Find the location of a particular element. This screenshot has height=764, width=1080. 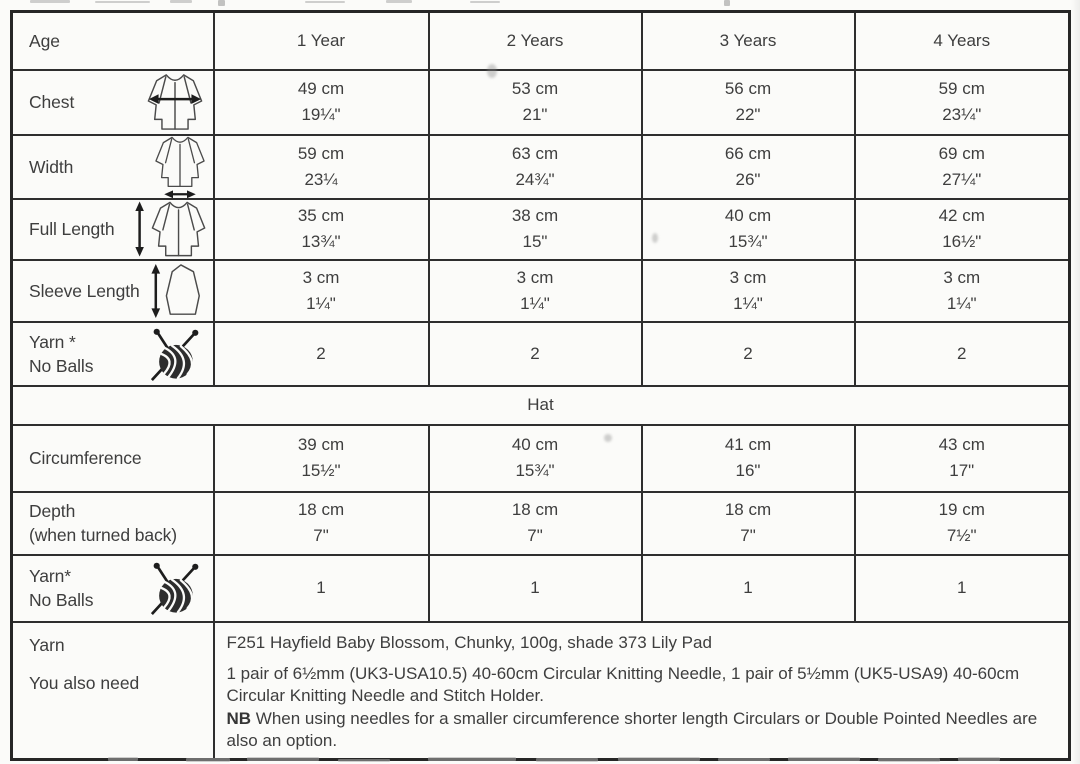

value-cm: 59 cm is located at coordinates (321, 153).